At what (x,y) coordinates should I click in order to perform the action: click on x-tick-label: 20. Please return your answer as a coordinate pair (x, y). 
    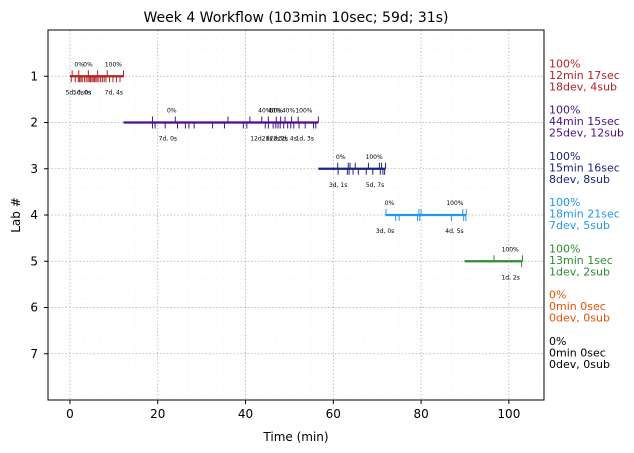
    Looking at the image, I should click on (157, 414).